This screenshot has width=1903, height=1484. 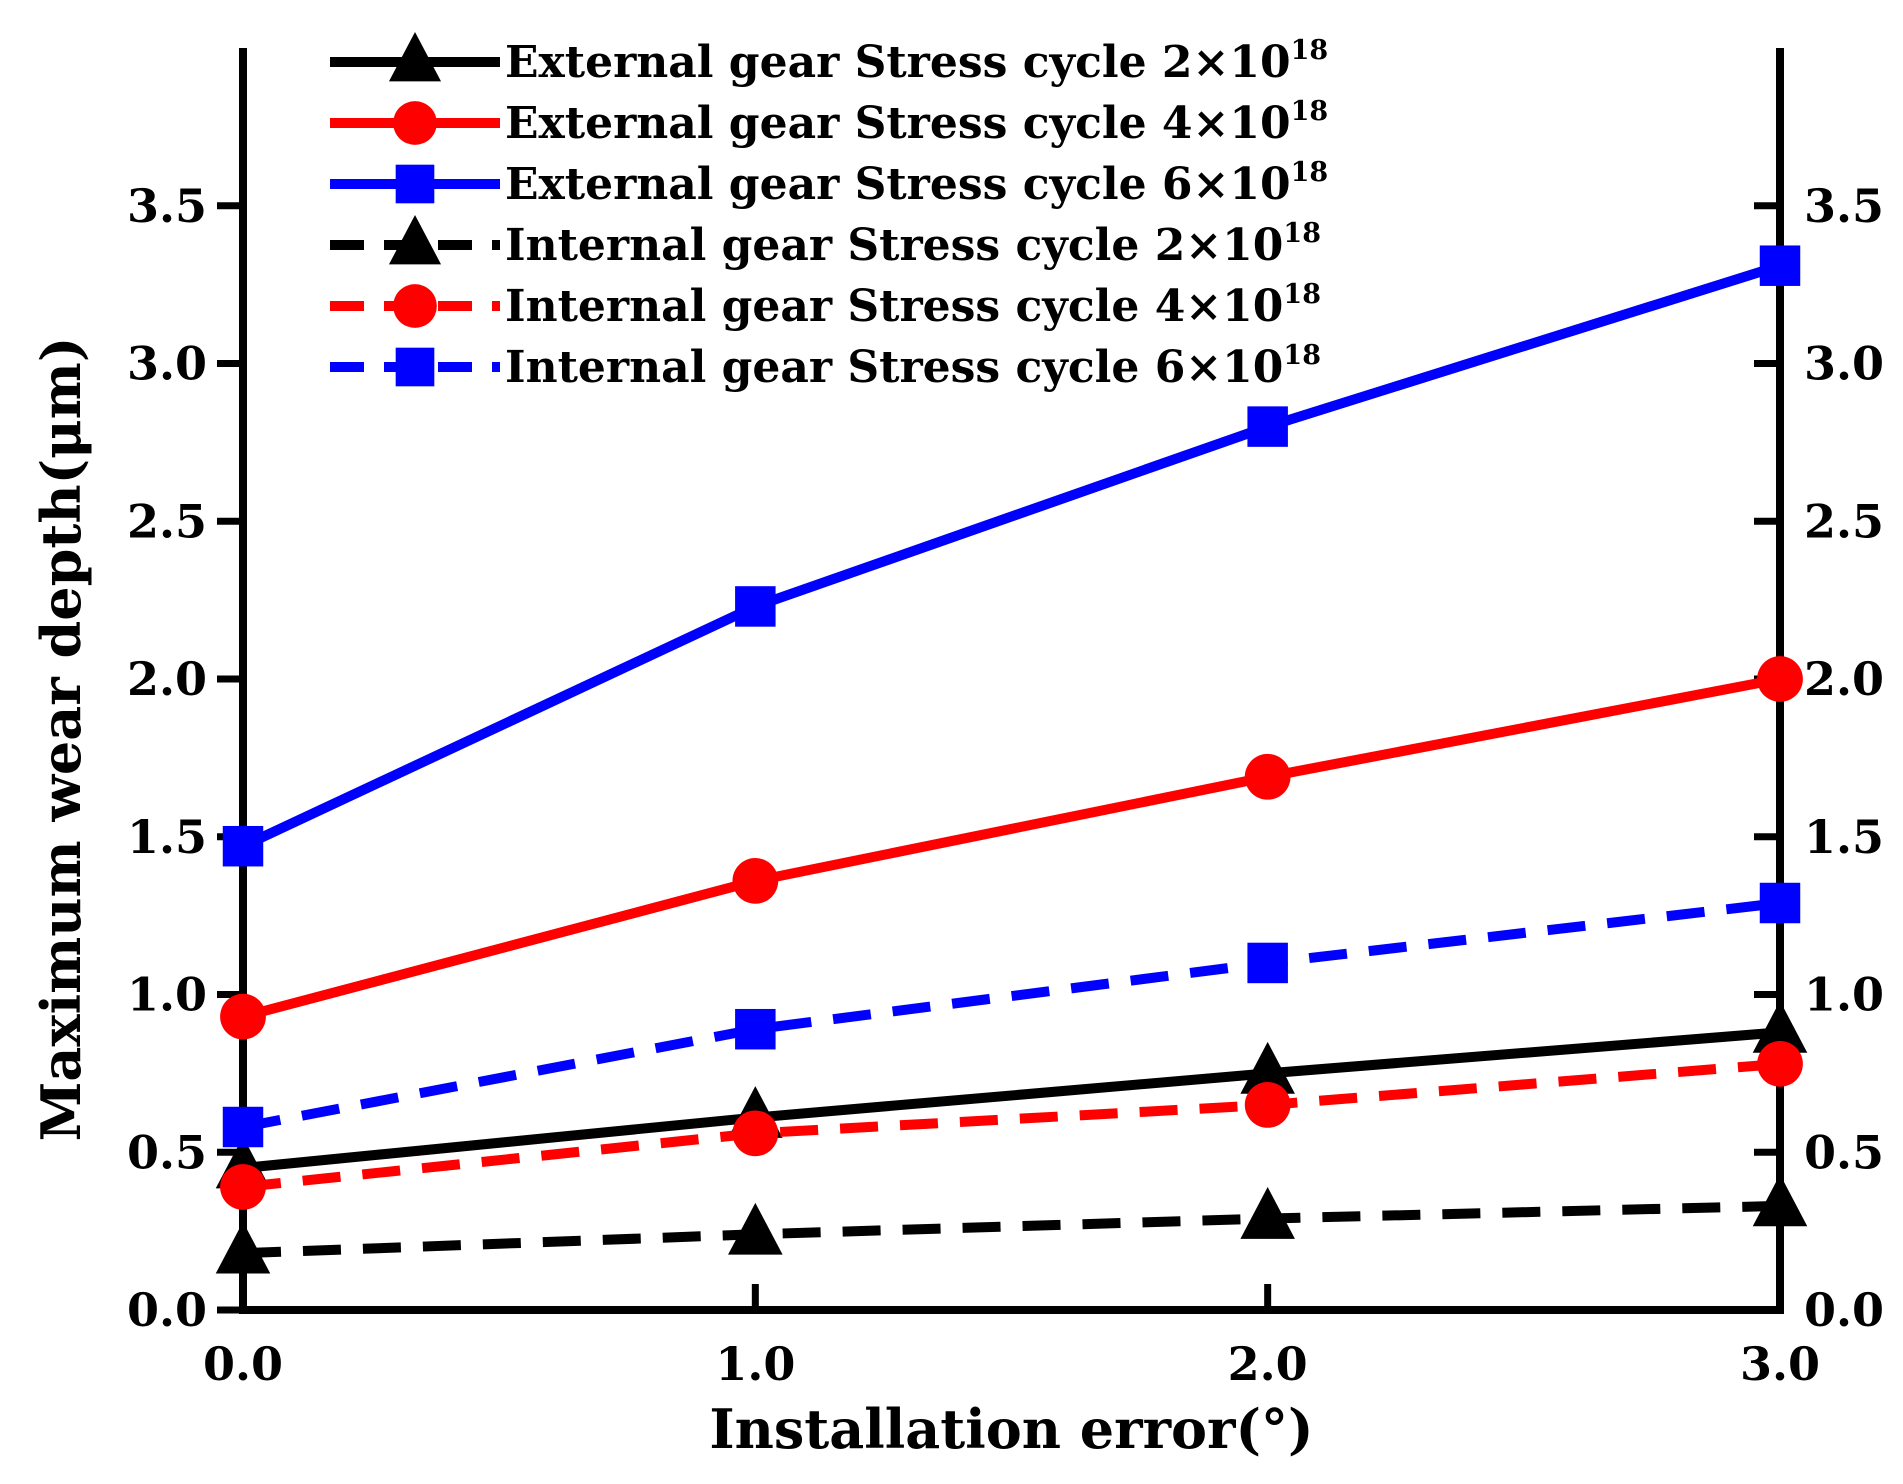 I want to click on y-tick-label: 3.5, so click(x=167, y=206).